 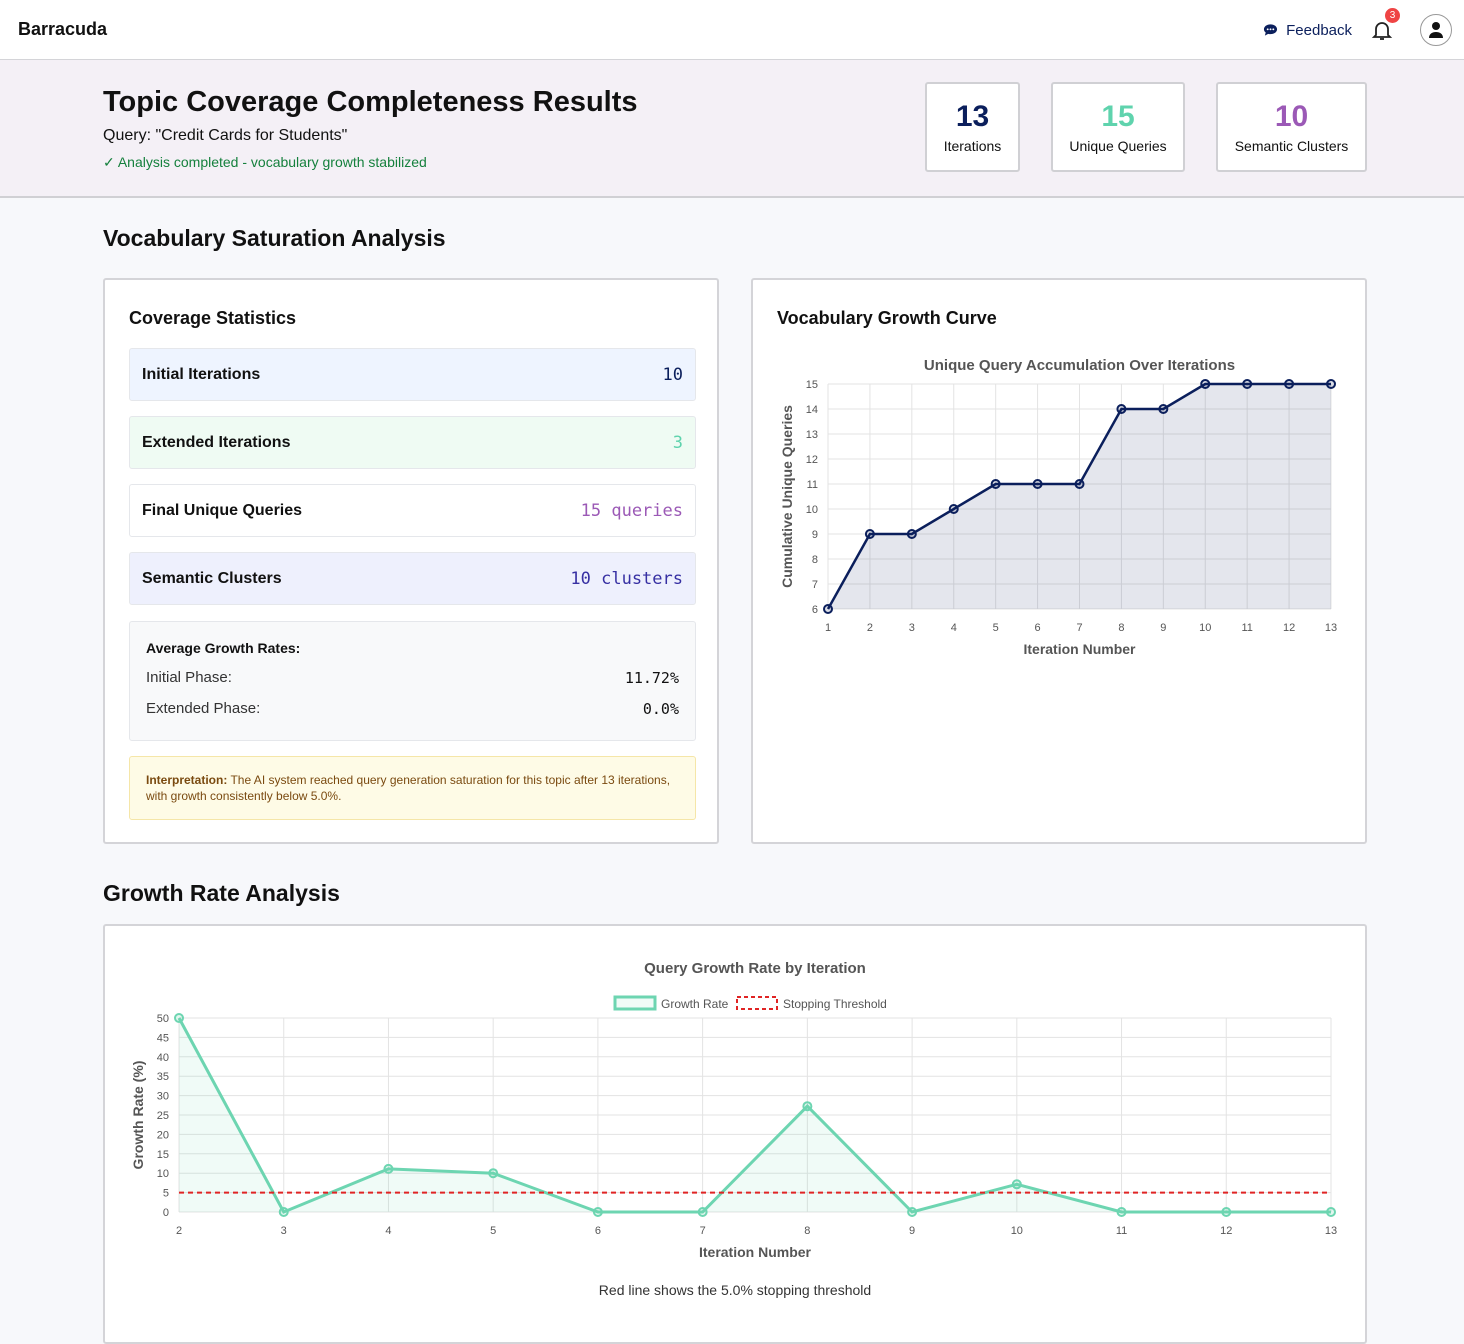 I want to click on initial-phase-row: Initial Phase: 11.72%, so click(x=412, y=678).